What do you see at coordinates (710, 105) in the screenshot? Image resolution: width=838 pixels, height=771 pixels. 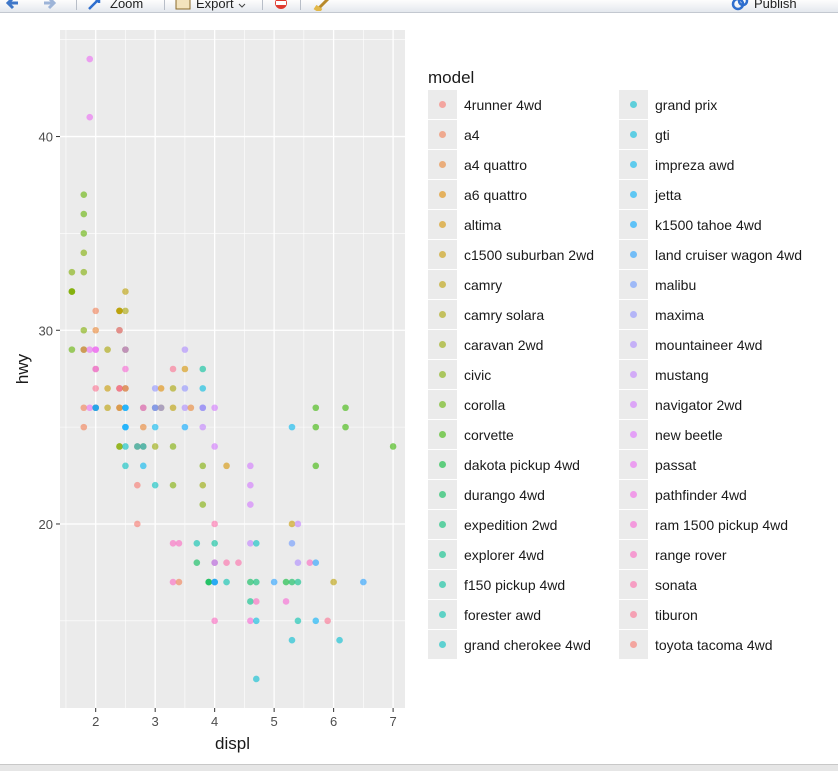 I see `legend-item: grand prix` at bounding box center [710, 105].